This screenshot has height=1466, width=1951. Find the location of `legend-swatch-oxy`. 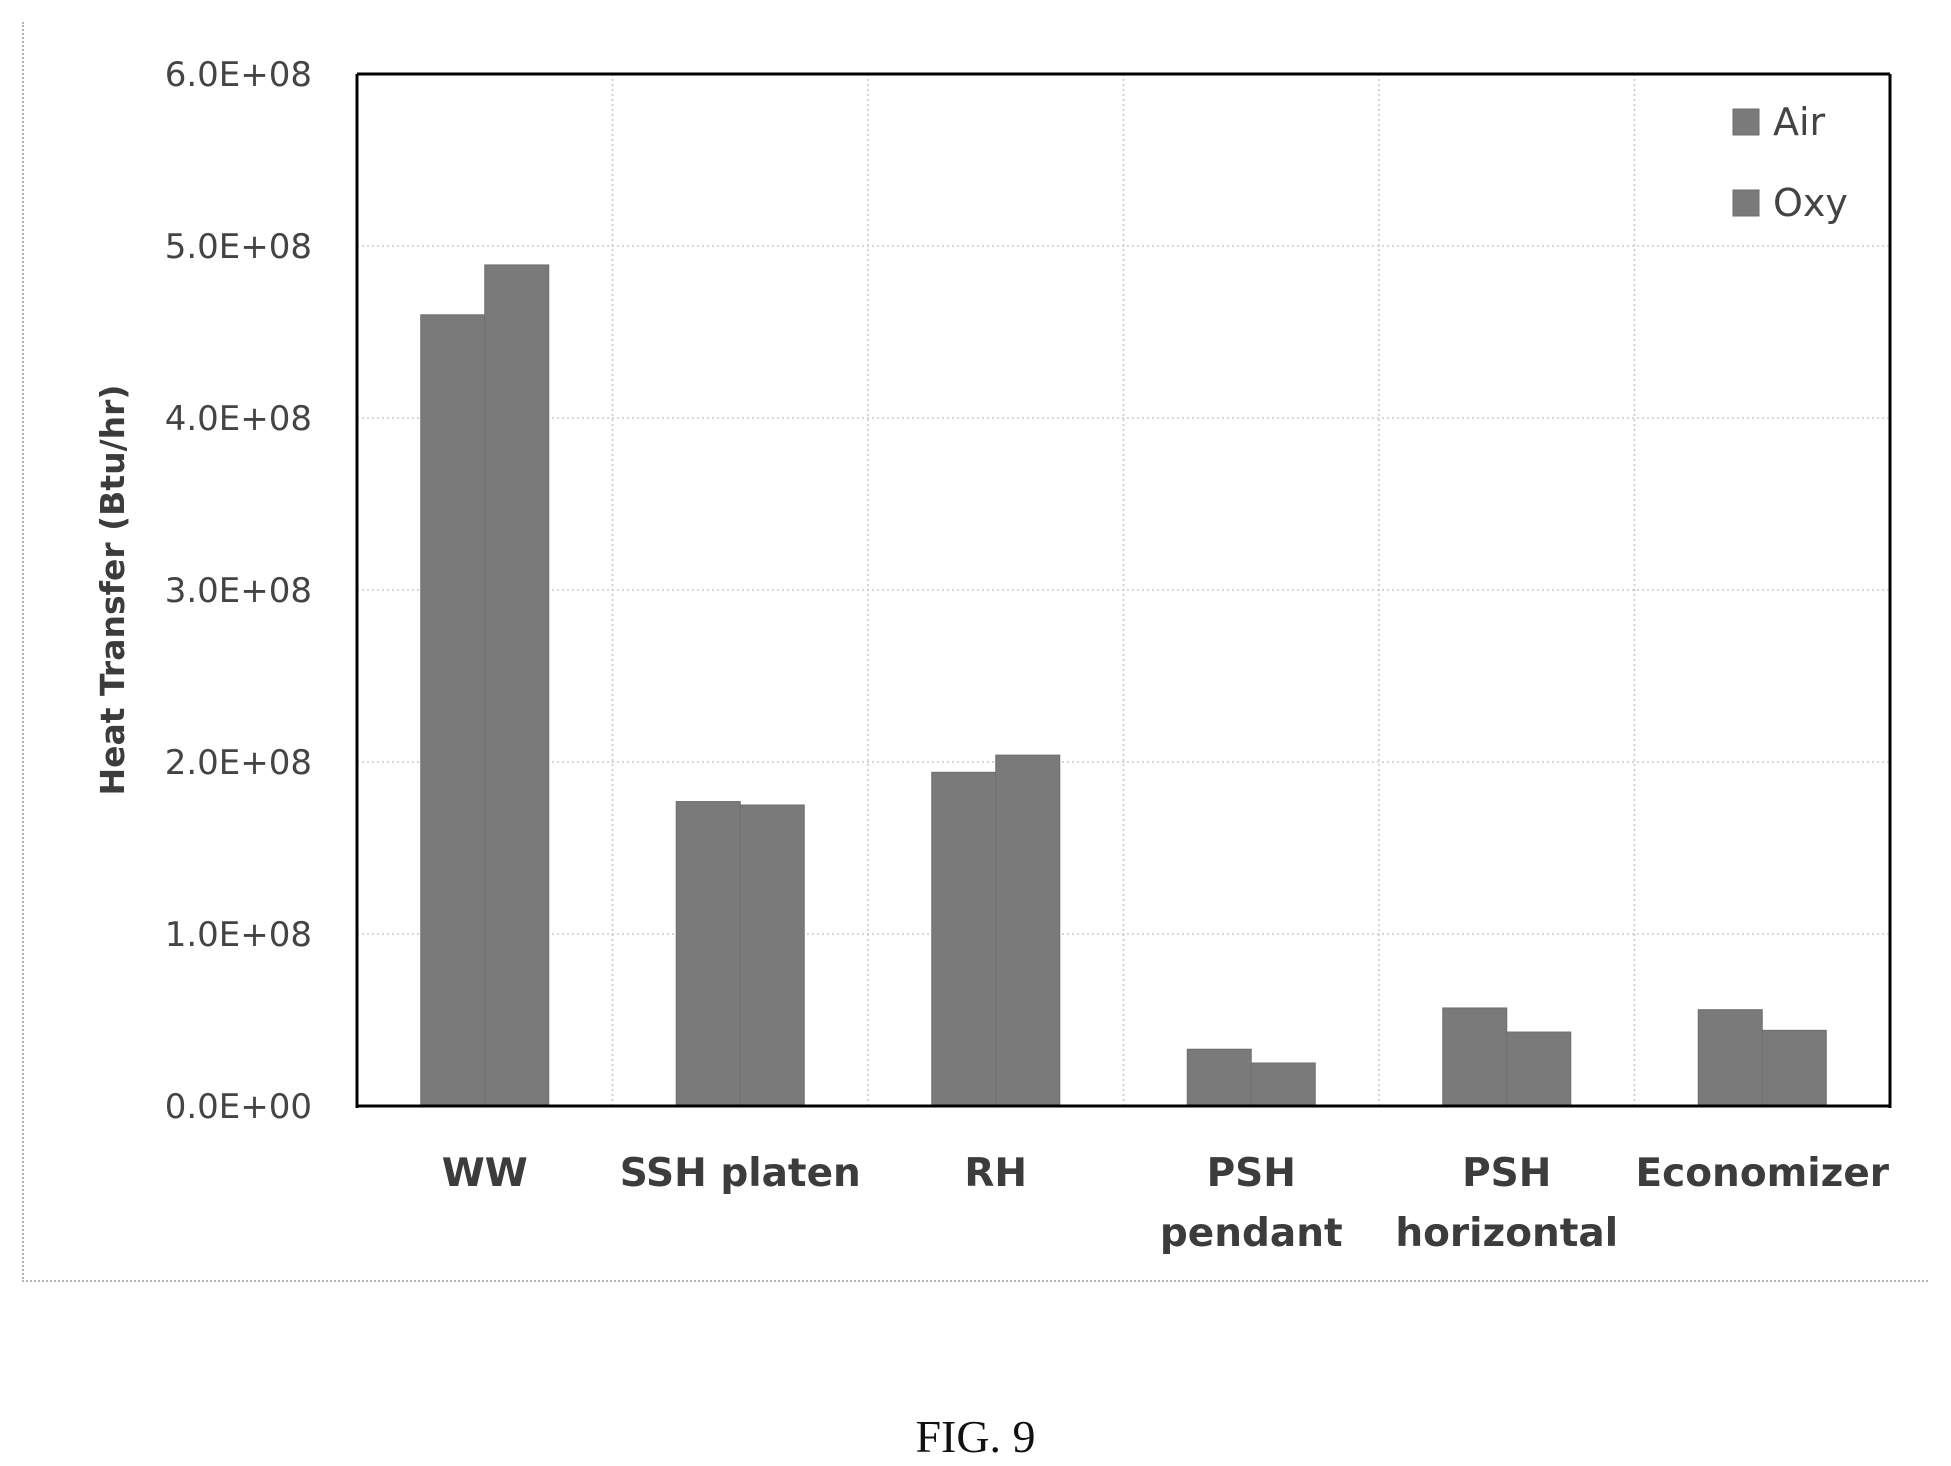

legend-swatch-oxy is located at coordinates (1746, 203).